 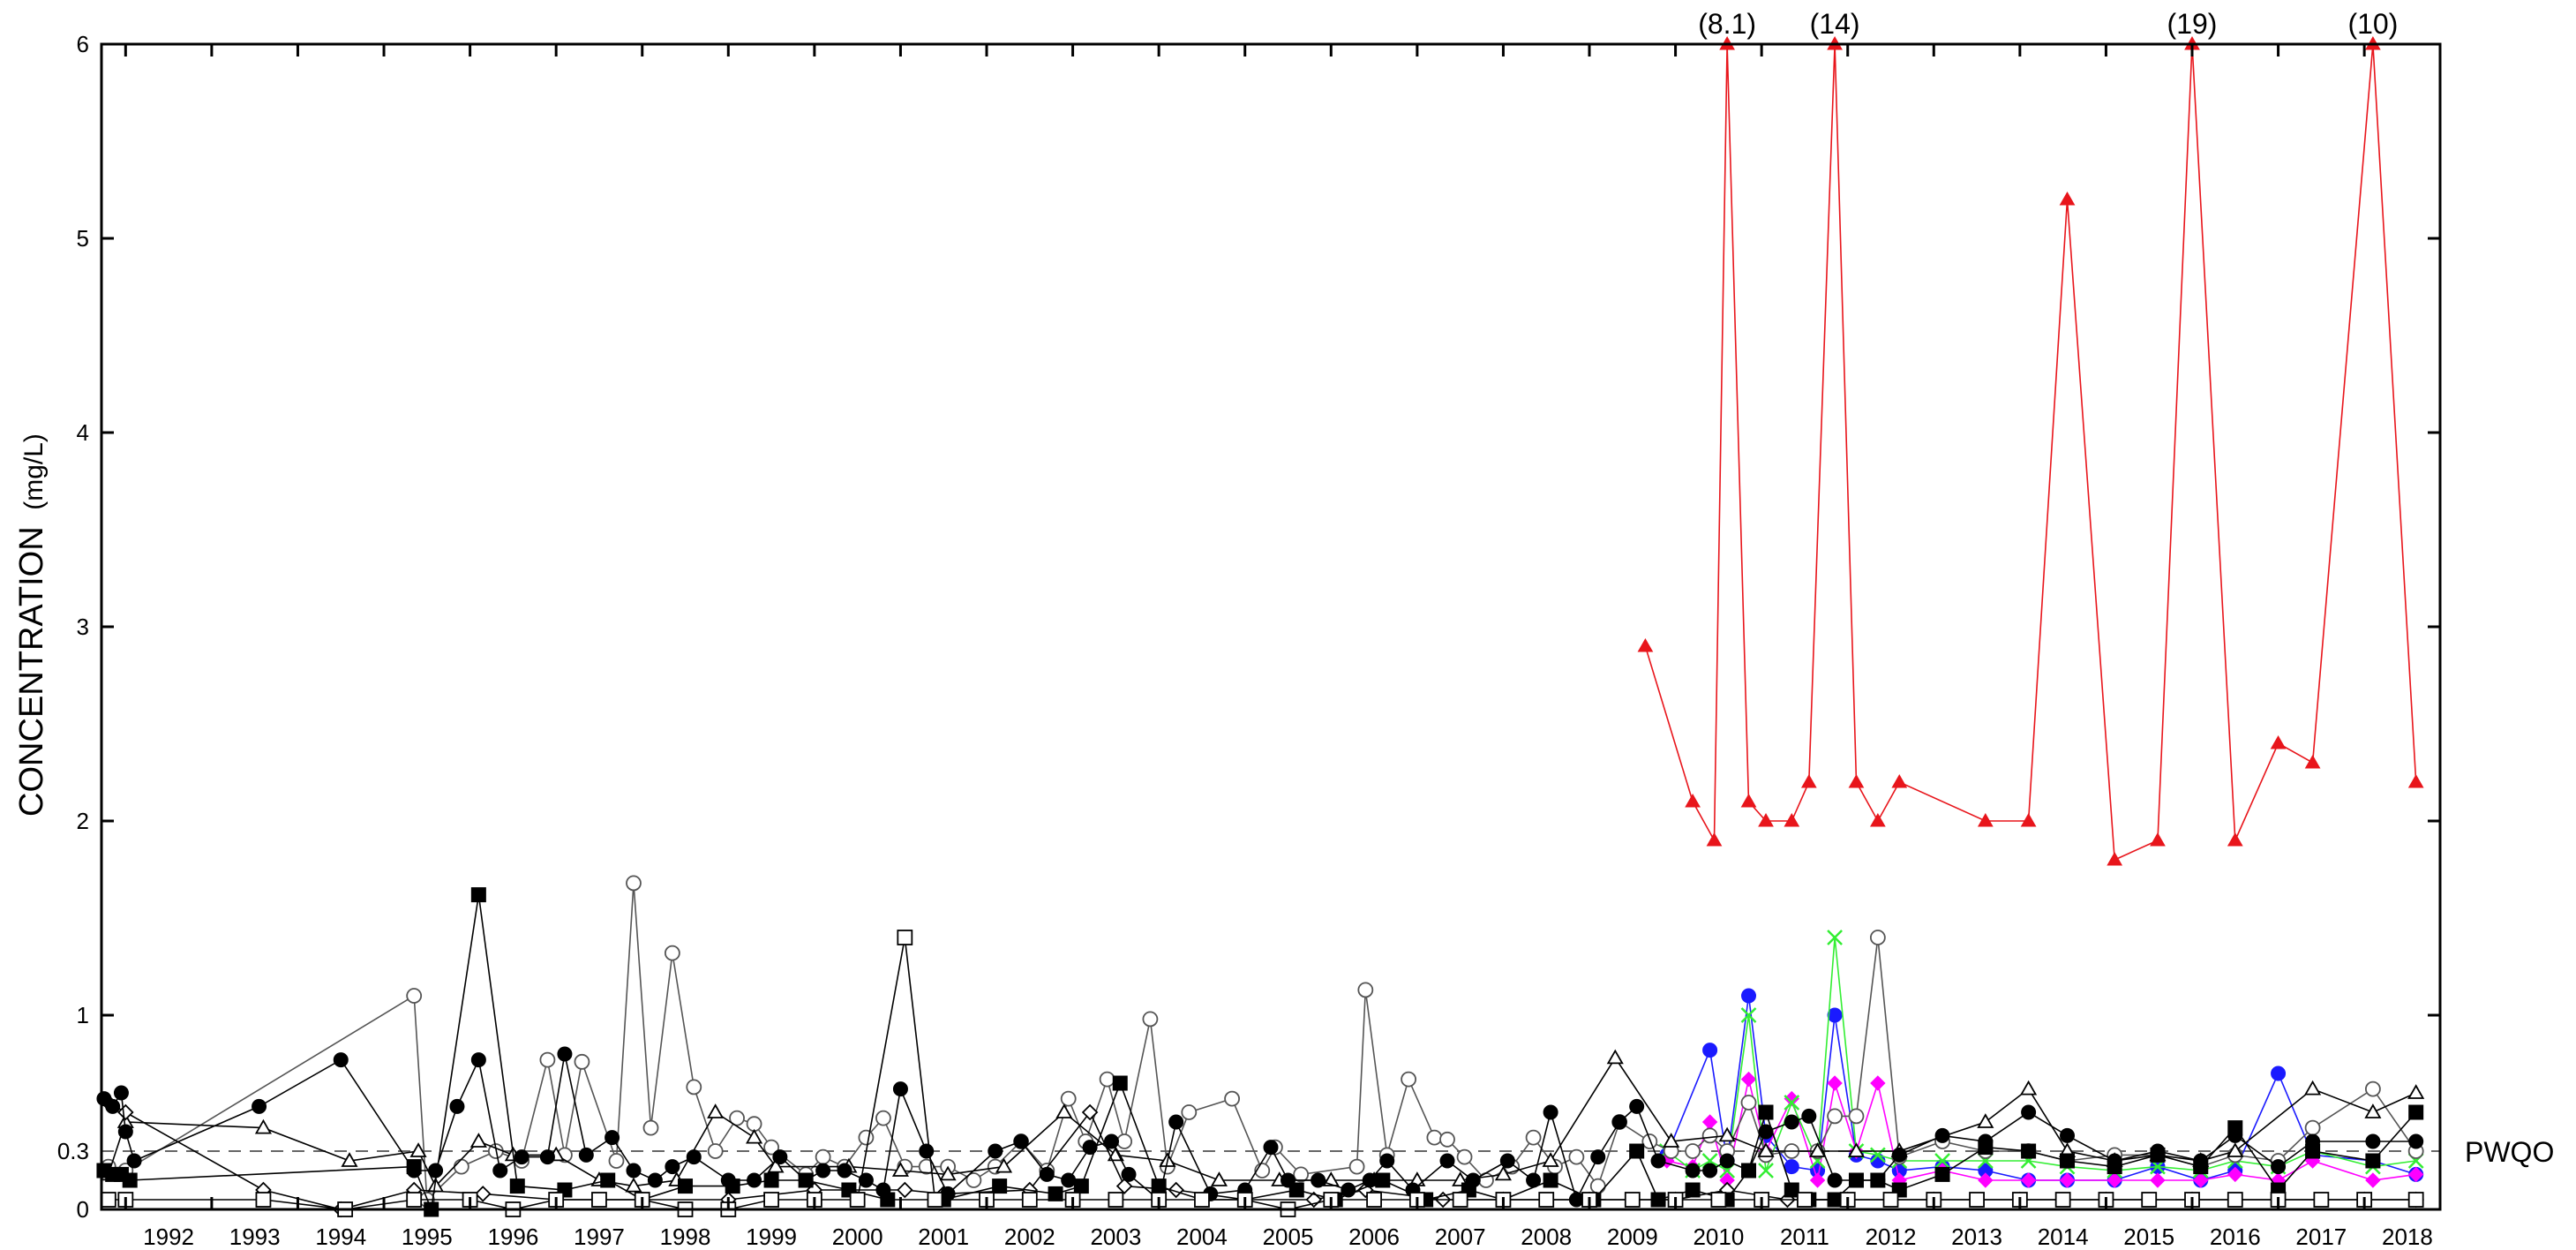 I want to click on x-tick-label: 2016, so click(x=2235, y=1237).